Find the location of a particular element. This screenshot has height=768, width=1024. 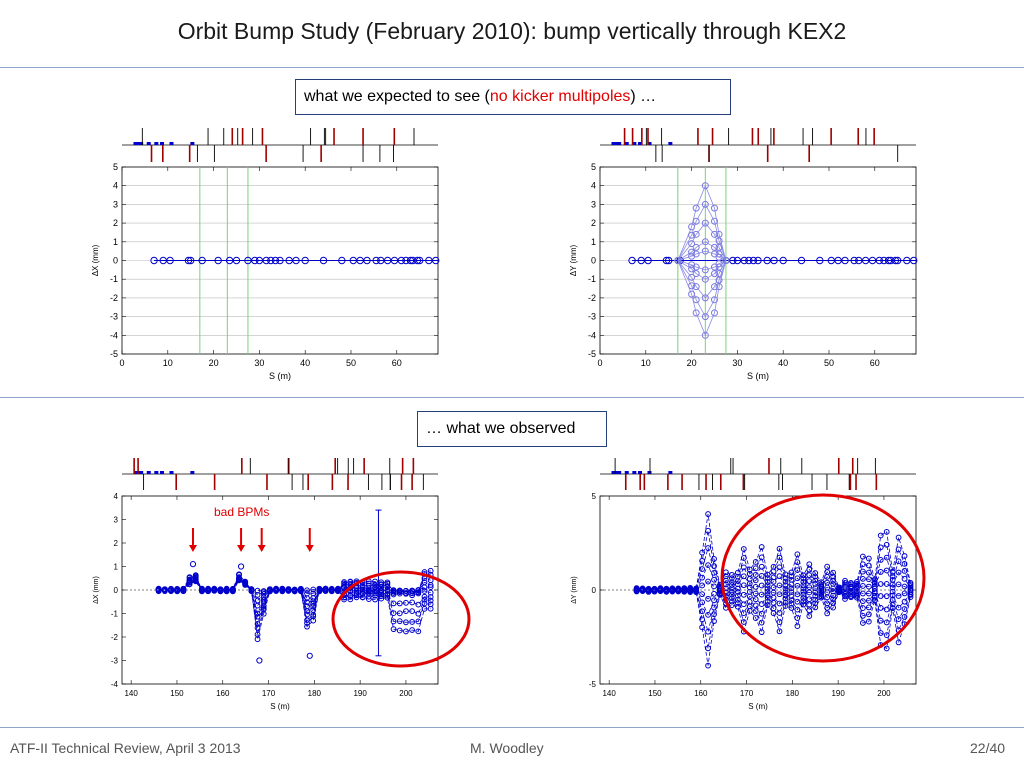

observed-caption-text: … what we observed is located at coordinates (501, 428).